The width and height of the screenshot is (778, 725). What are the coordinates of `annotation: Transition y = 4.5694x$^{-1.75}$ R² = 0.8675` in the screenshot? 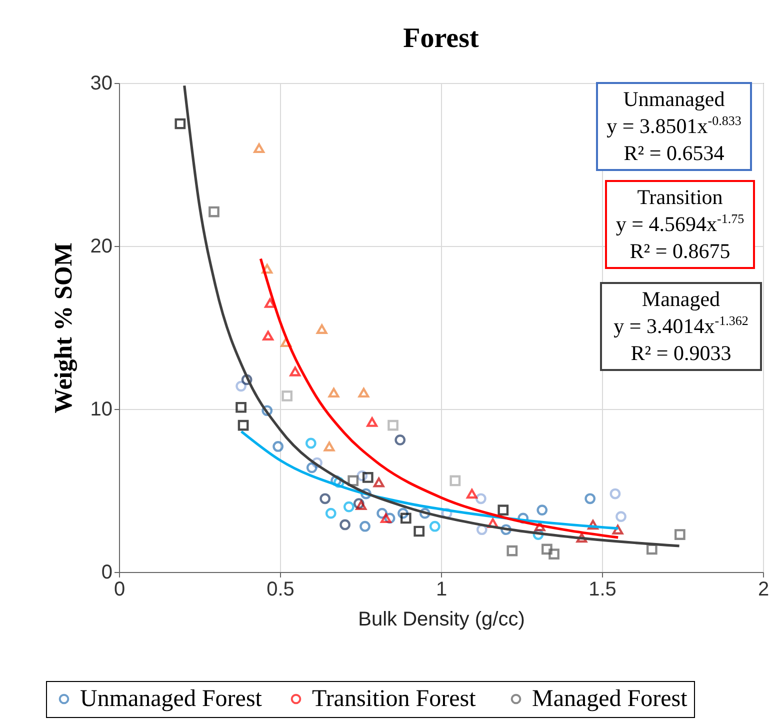 It's located at (680, 224).